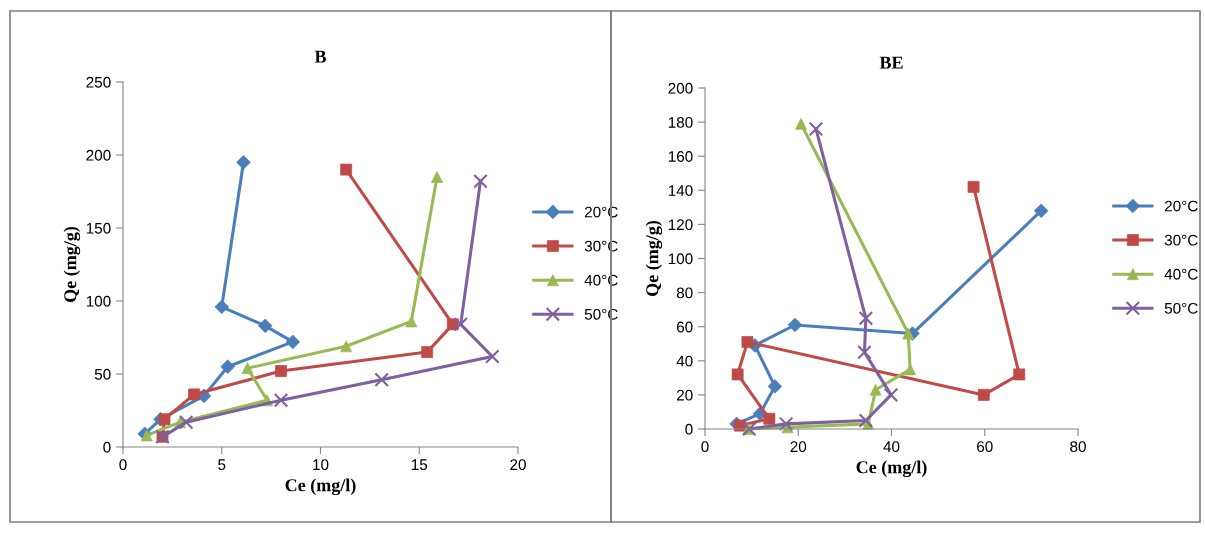  I want to click on x-tick-label: 15, so click(419, 465).